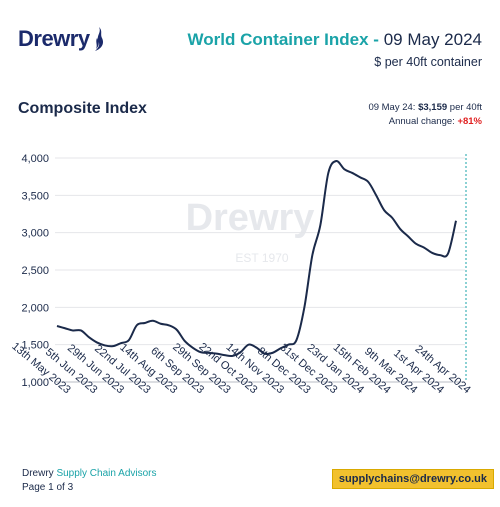  I want to click on watermark-text: Drewry, so click(250, 218).